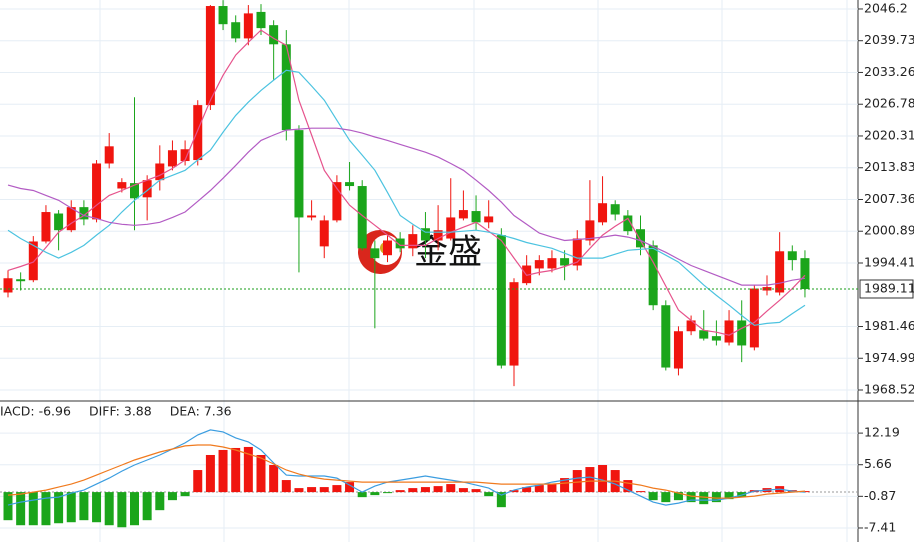 The width and height of the screenshot is (914, 542). I want to click on last-price-box, so click(886, 289).